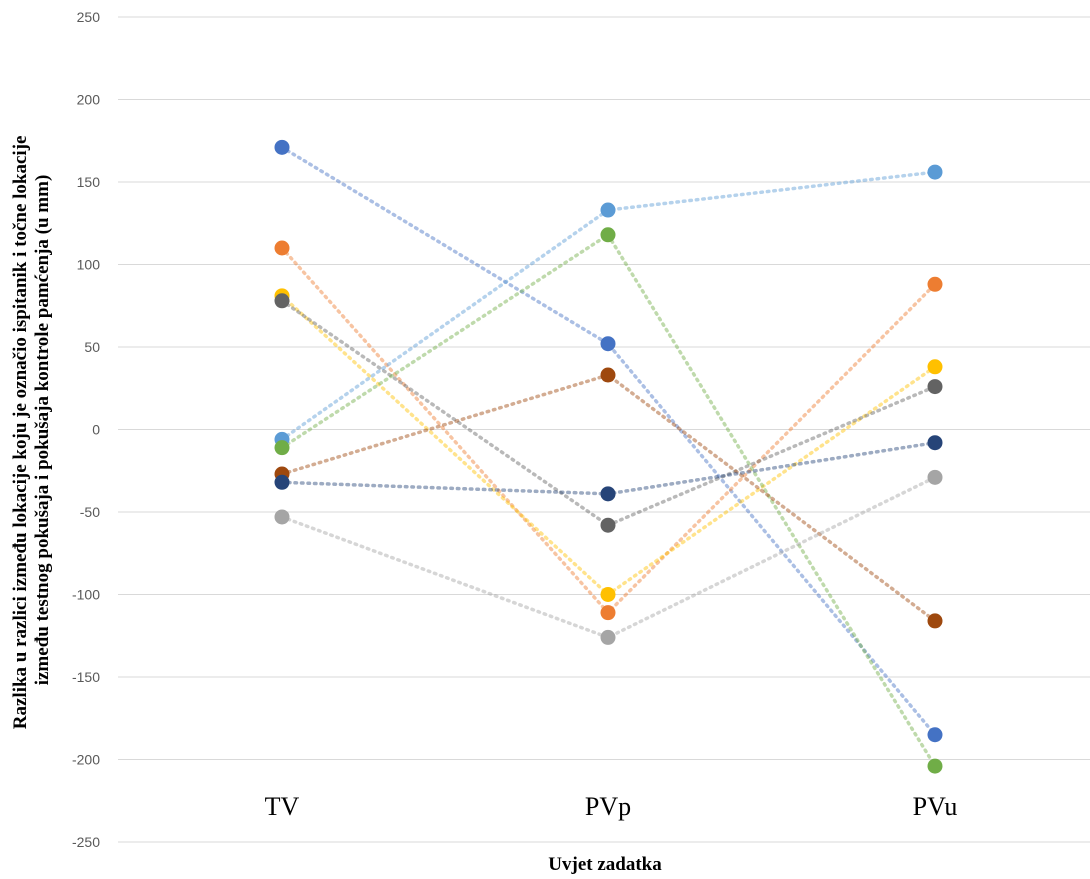 The width and height of the screenshot is (1090, 879). Describe the element at coordinates (86, 429) in the screenshot. I see `y-tick-labels: 250 200 150 100 50 0 -50 -100 -150 -200 -250` at that location.